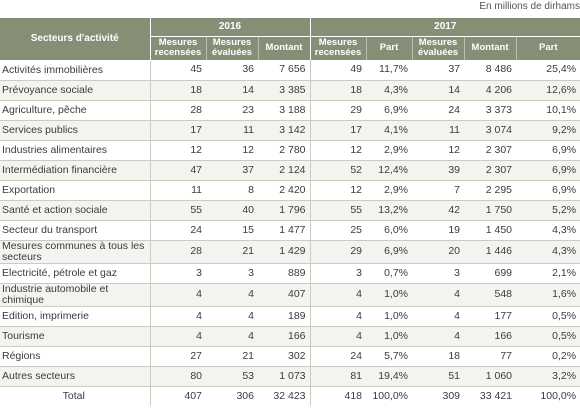 The image size is (580, 411). Describe the element at coordinates (232, 190) in the screenshot. I see `value-cell-2016: 8` at that location.